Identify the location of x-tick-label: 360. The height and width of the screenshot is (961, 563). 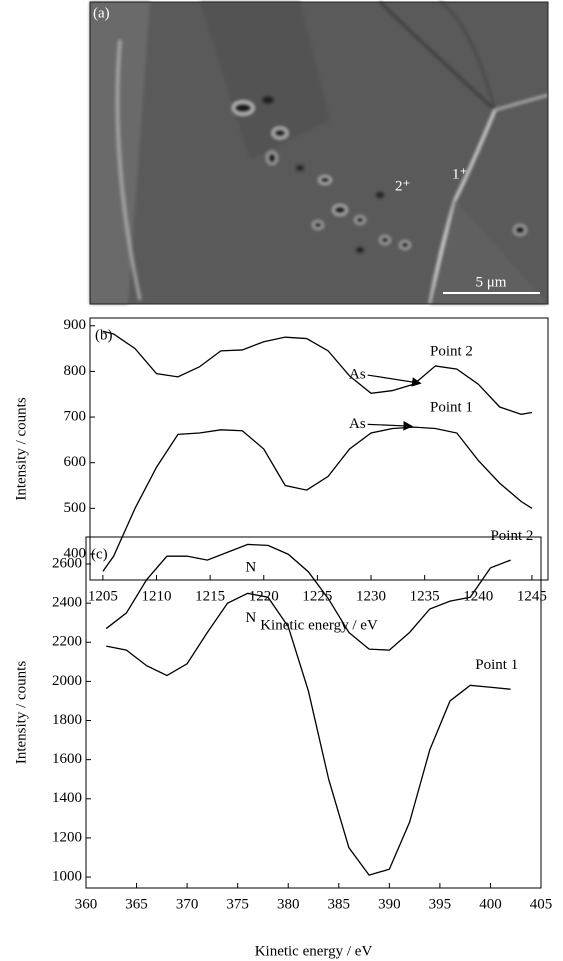
(86, 904).